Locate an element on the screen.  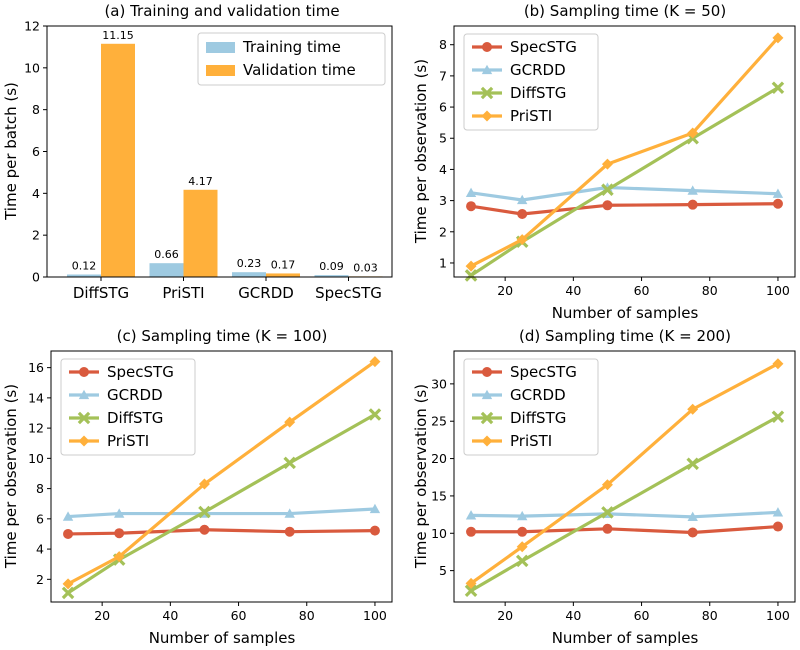
bar-training-time-specstg is located at coordinates (331, 276).